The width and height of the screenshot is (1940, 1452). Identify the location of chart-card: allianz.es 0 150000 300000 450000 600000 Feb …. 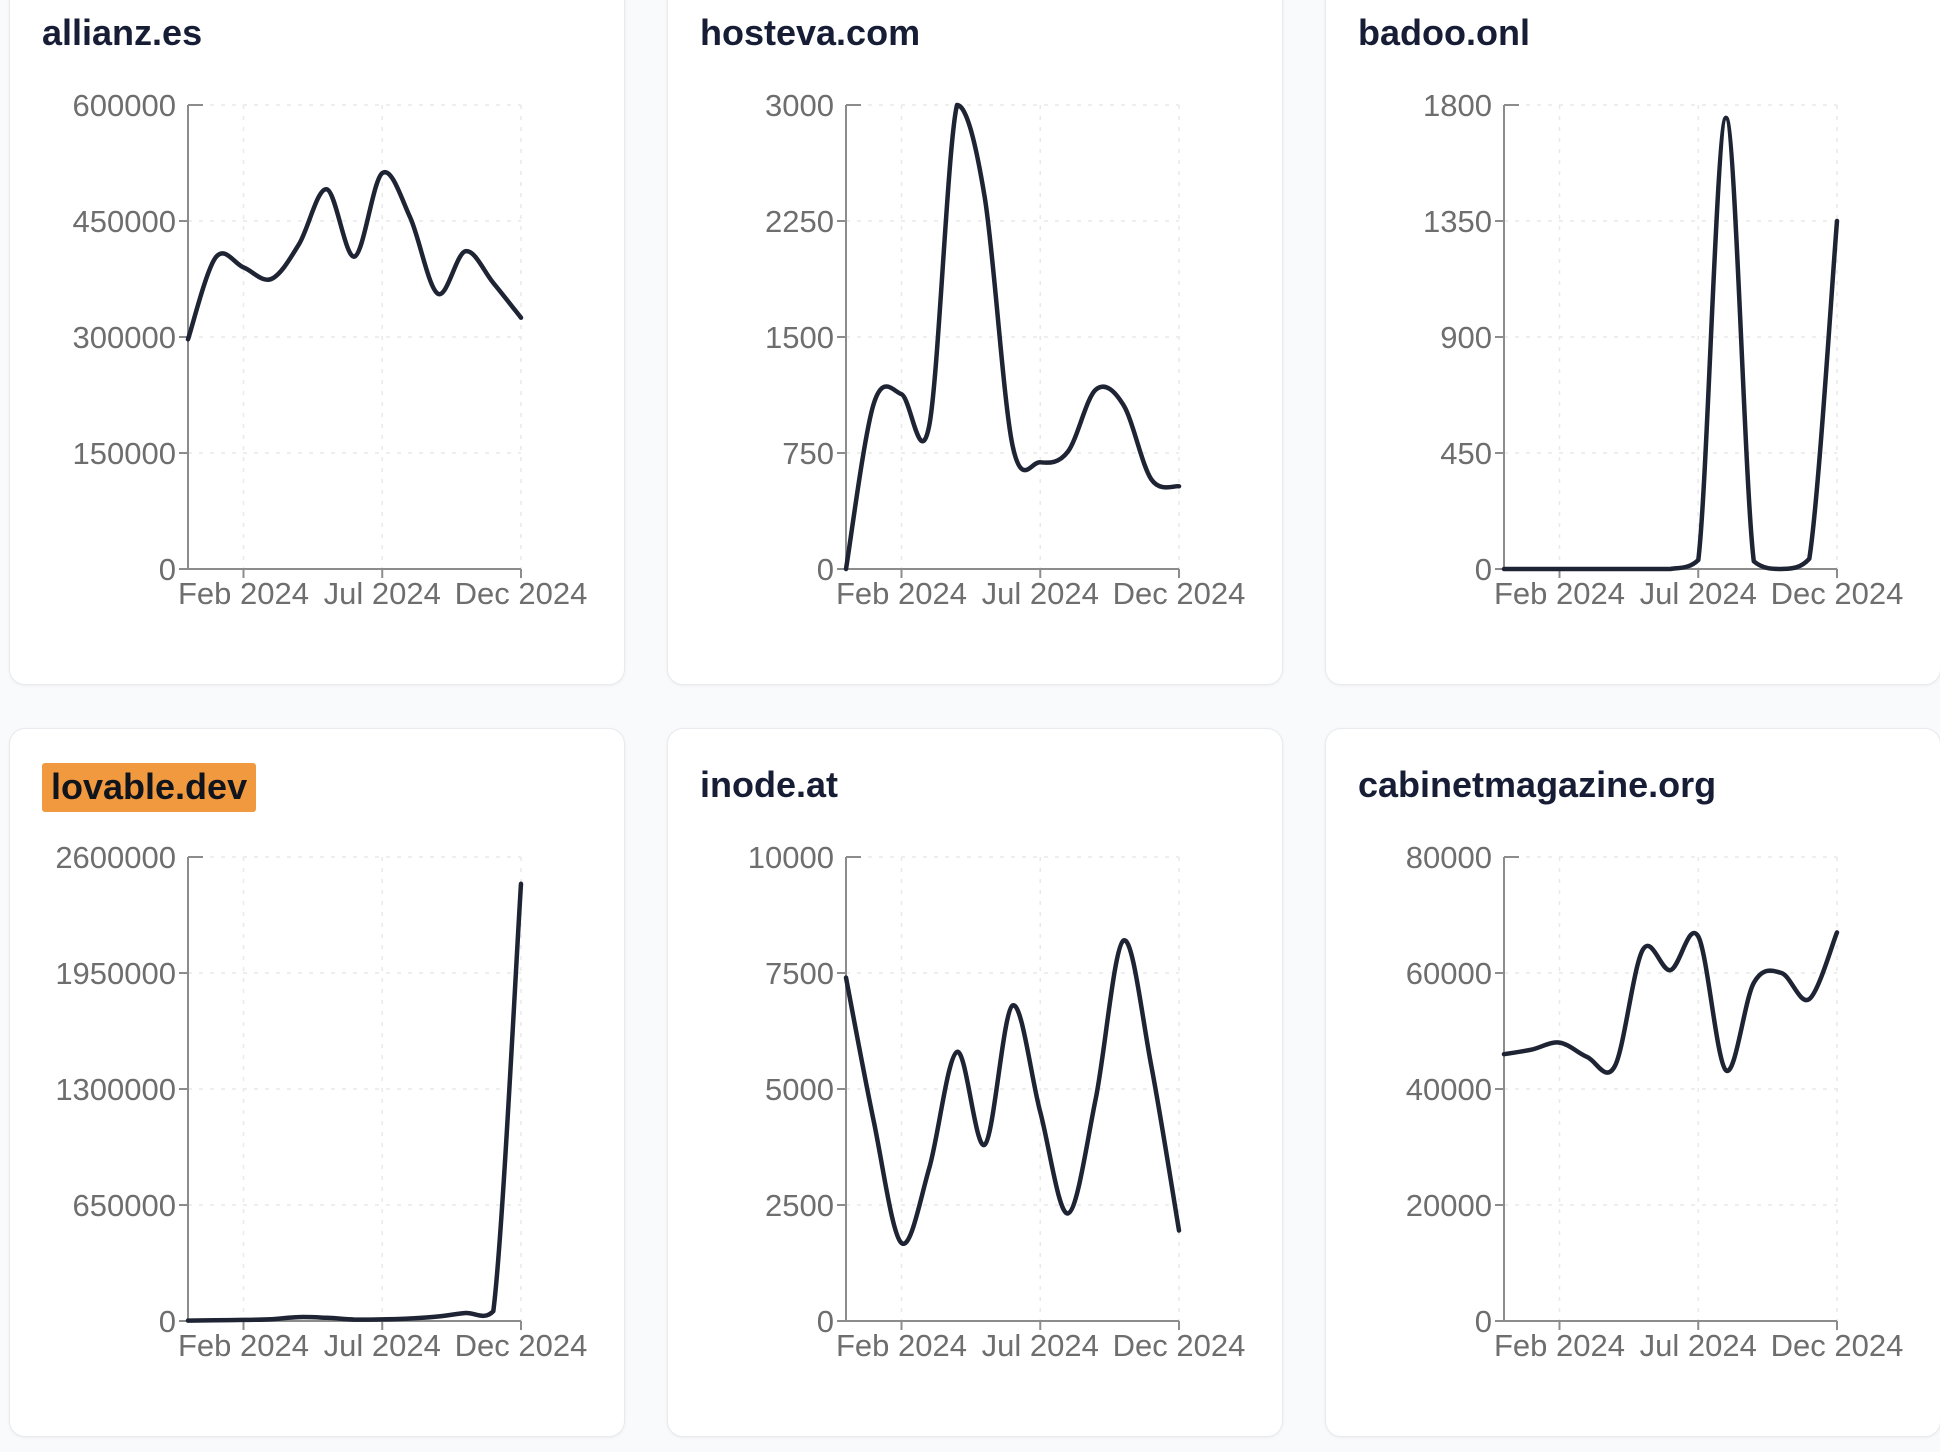
(317, 342).